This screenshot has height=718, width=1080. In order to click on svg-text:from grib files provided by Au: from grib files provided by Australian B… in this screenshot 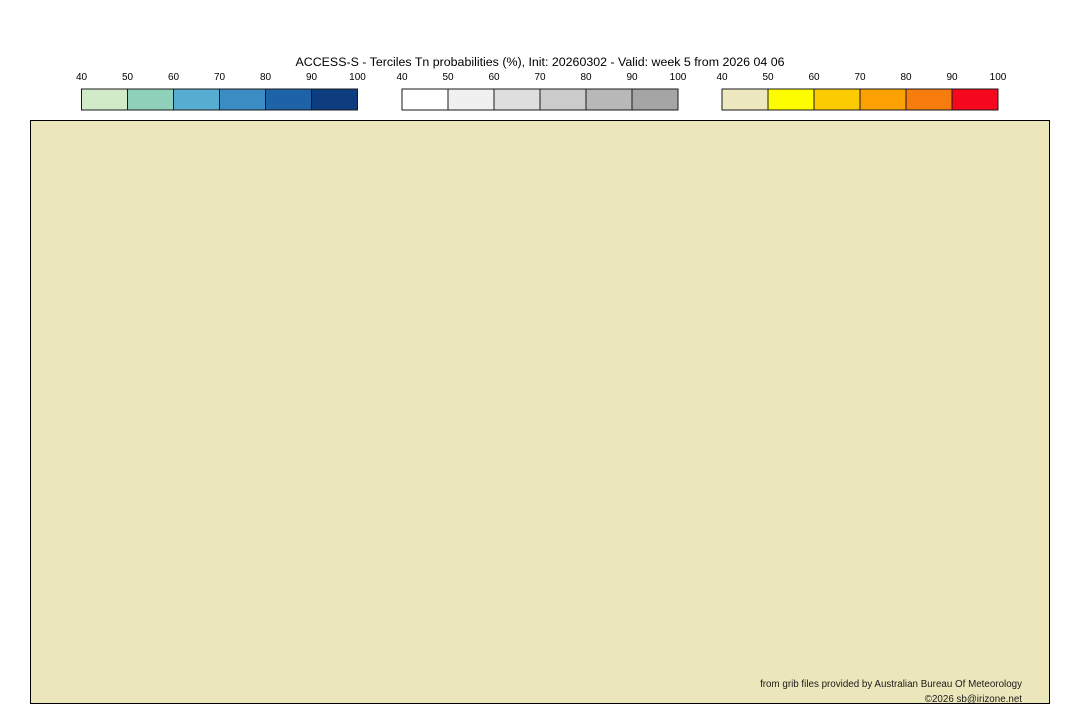, I will do `click(891, 684)`.